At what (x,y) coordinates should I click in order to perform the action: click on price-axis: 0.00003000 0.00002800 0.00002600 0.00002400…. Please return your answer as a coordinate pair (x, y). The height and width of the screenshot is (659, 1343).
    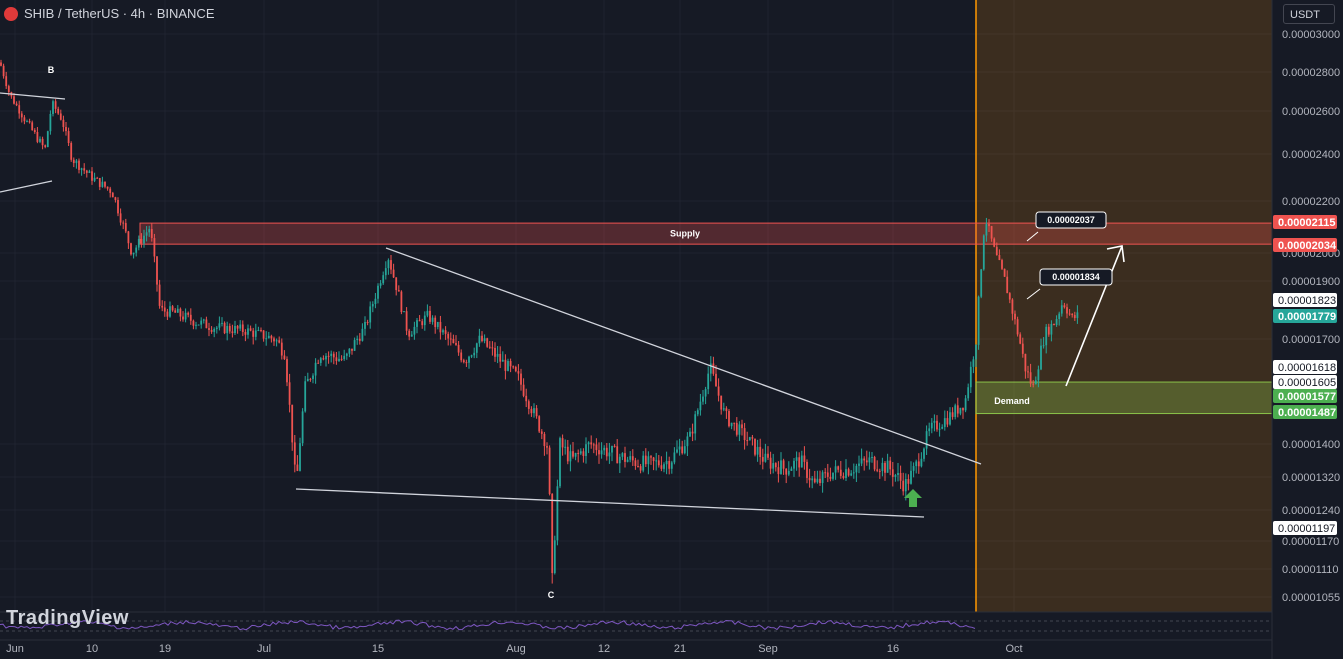
    Looking at the image, I should click on (1305, 329).